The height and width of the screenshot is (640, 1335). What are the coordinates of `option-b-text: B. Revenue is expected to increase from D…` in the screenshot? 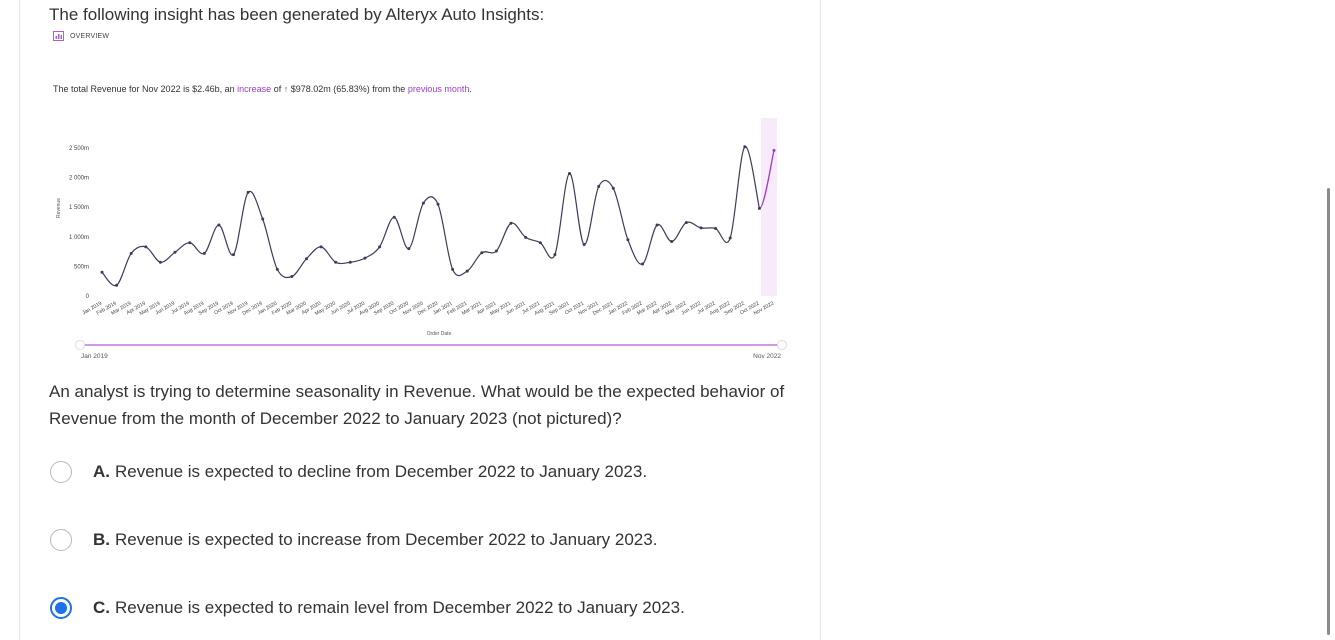 It's located at (375, 540).